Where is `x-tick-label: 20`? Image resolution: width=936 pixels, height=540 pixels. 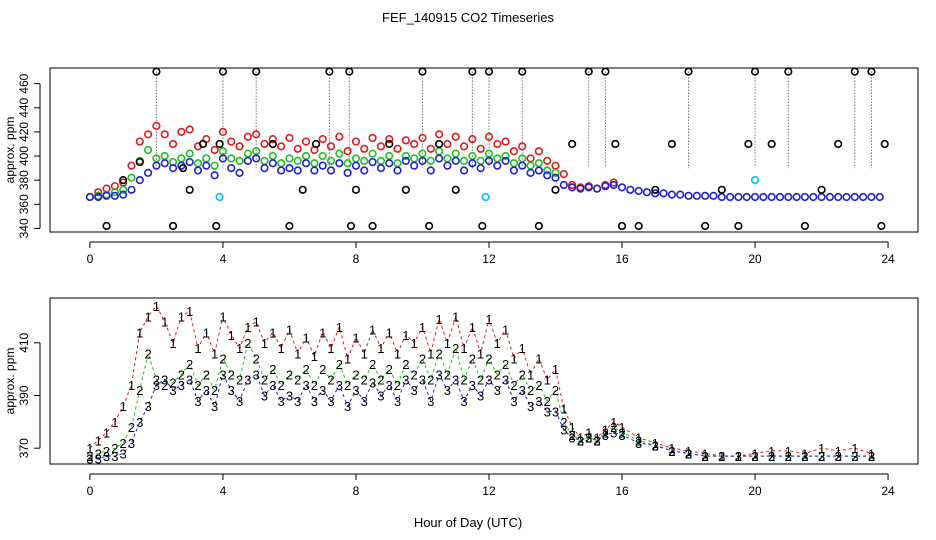 x-tick-label: 20 is located at coordinates (755, 491).